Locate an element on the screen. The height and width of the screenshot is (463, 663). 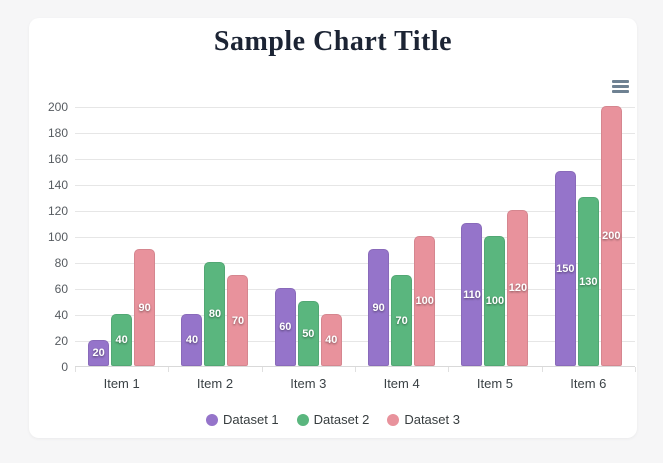
bar-dataset-3-item-2: 70 is located at coordinates (238, 320).